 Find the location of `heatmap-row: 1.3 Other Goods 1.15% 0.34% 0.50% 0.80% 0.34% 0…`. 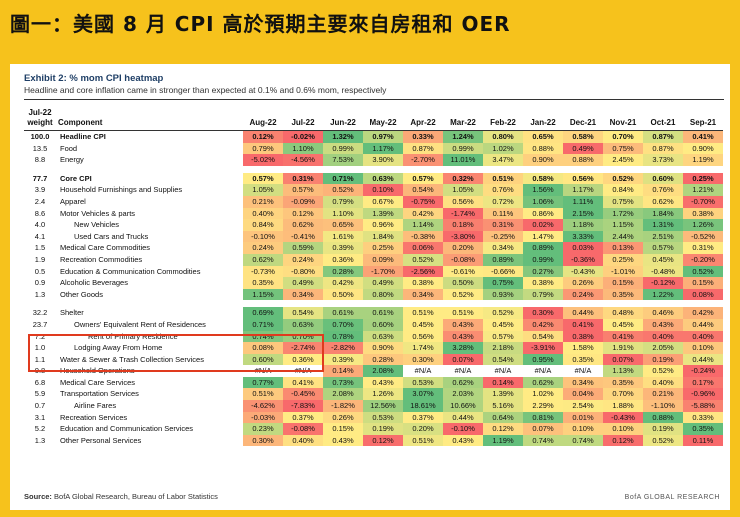

heatmap-row: 1.3 Other Goods 1.15% 0.34% 0.50% 0.80% 0.34% 0… is located at coordinates (373, 294).